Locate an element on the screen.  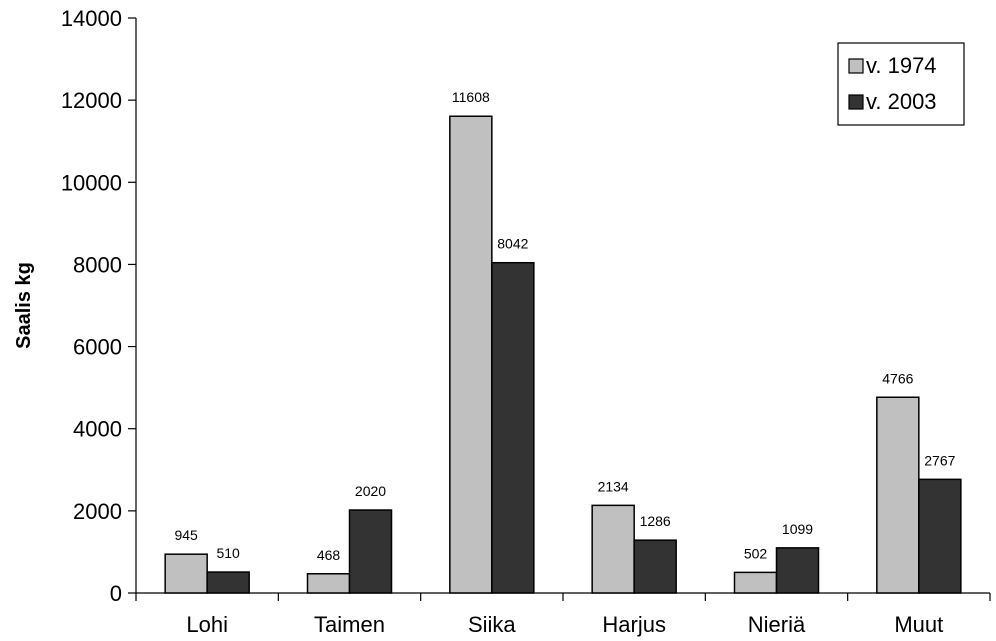
legend-label: v. 1974 is located at coordinates (901, 65).